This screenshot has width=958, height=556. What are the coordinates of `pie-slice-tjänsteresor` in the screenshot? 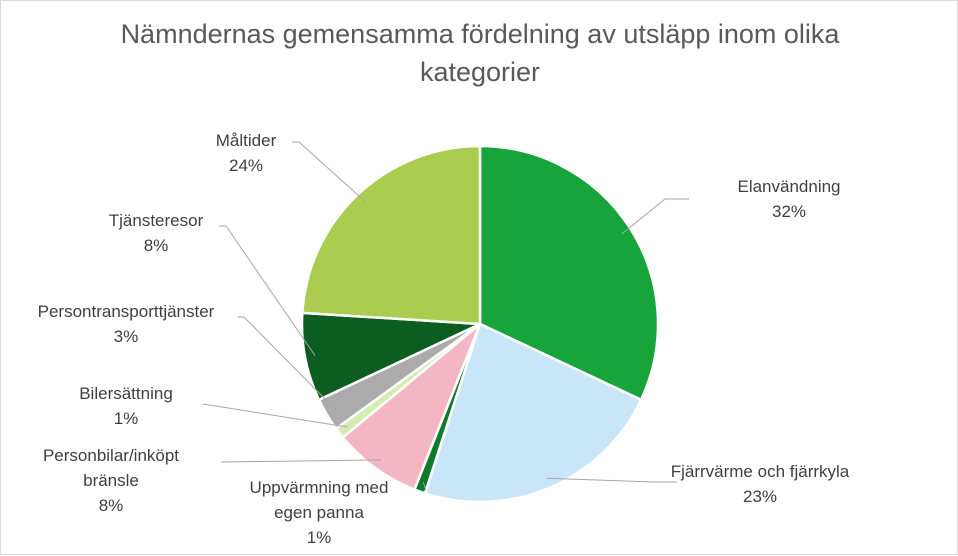 It's located at (390, 356).